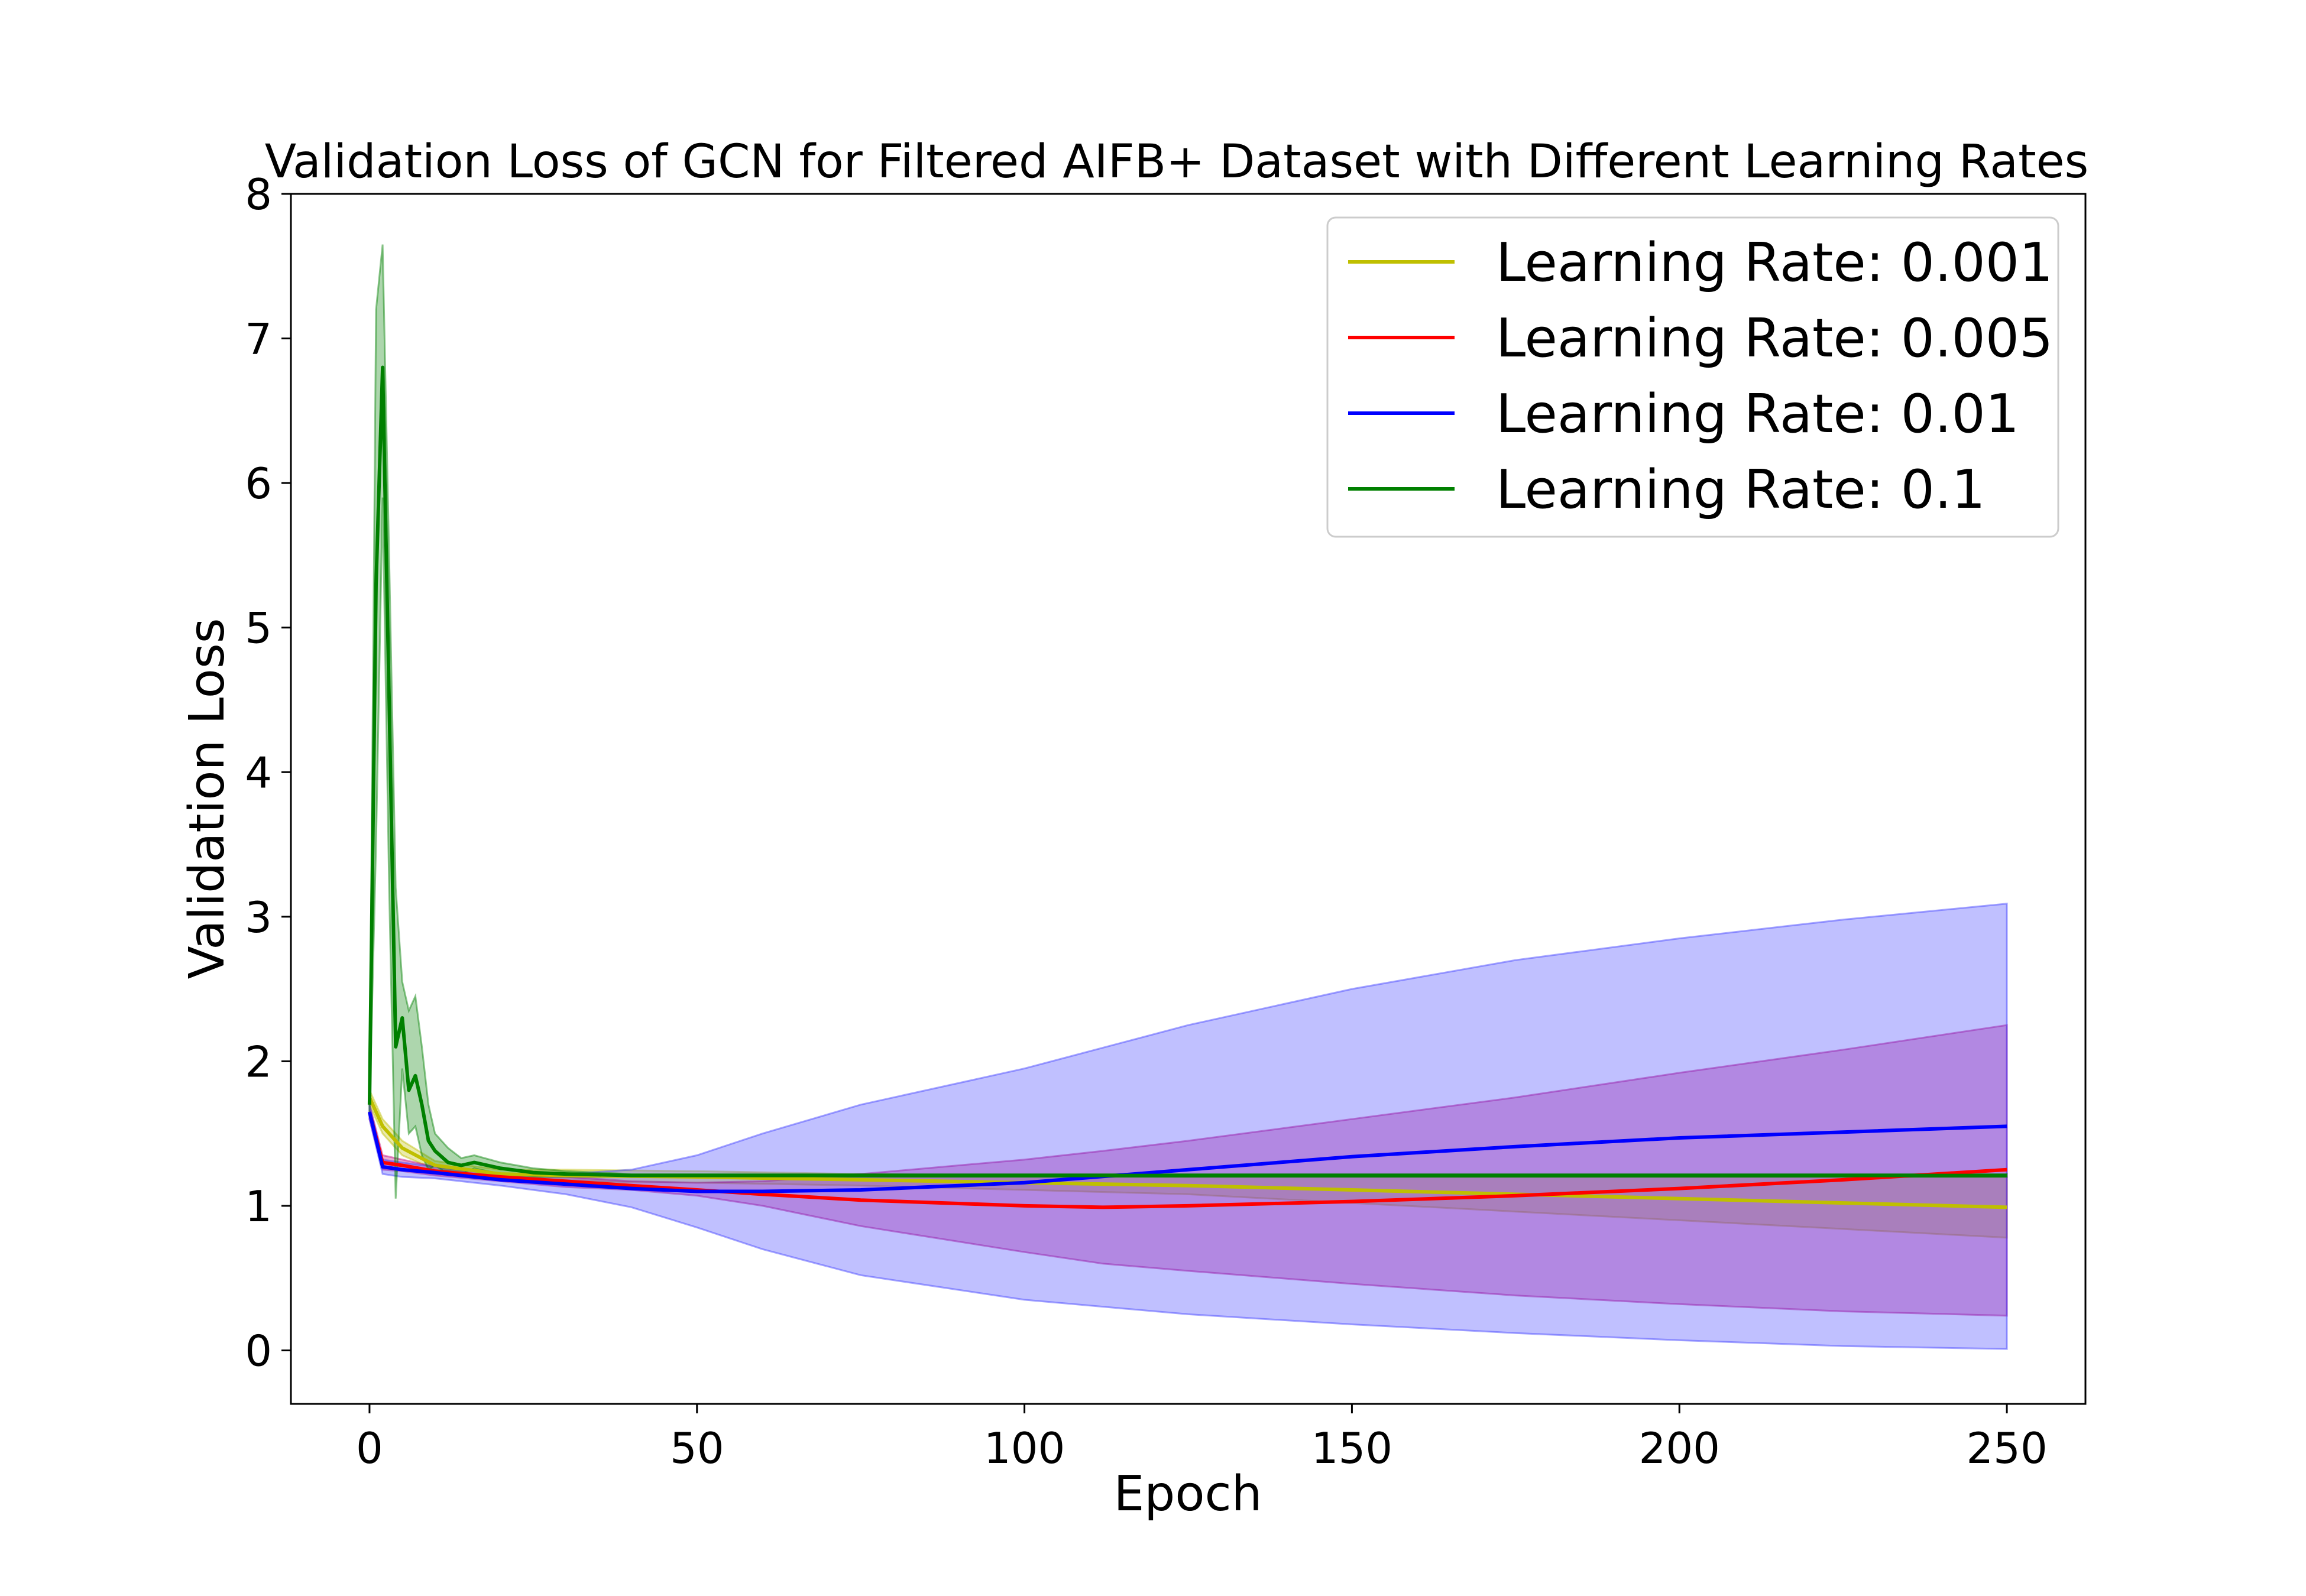 This screenshot has height=1596, width=2306. Describe the element at coordinates (1202, 1439) in the screenshot. I see `x-axis-ticks: 0 50 100 150 200 250` at that location.